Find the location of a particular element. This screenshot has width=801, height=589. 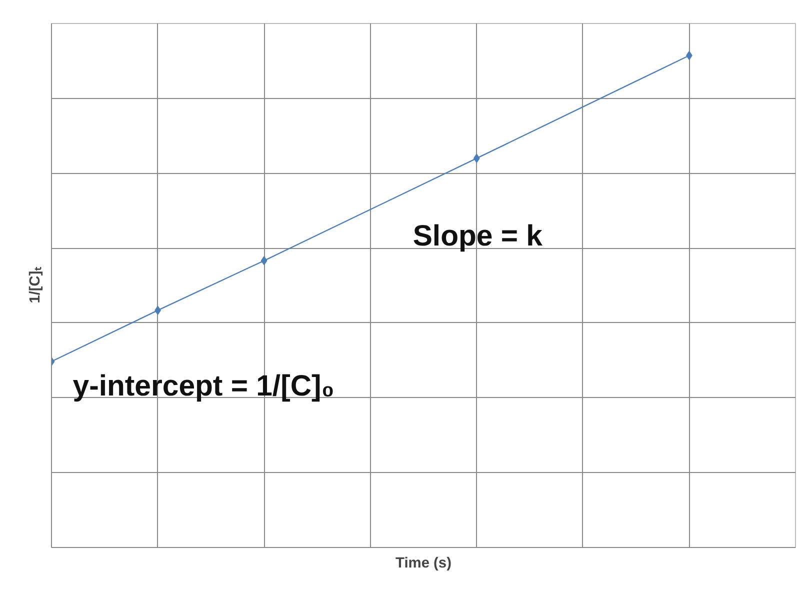

annotation: y-intercept = 1/[C]₀ is located at coordinates (203, 385).